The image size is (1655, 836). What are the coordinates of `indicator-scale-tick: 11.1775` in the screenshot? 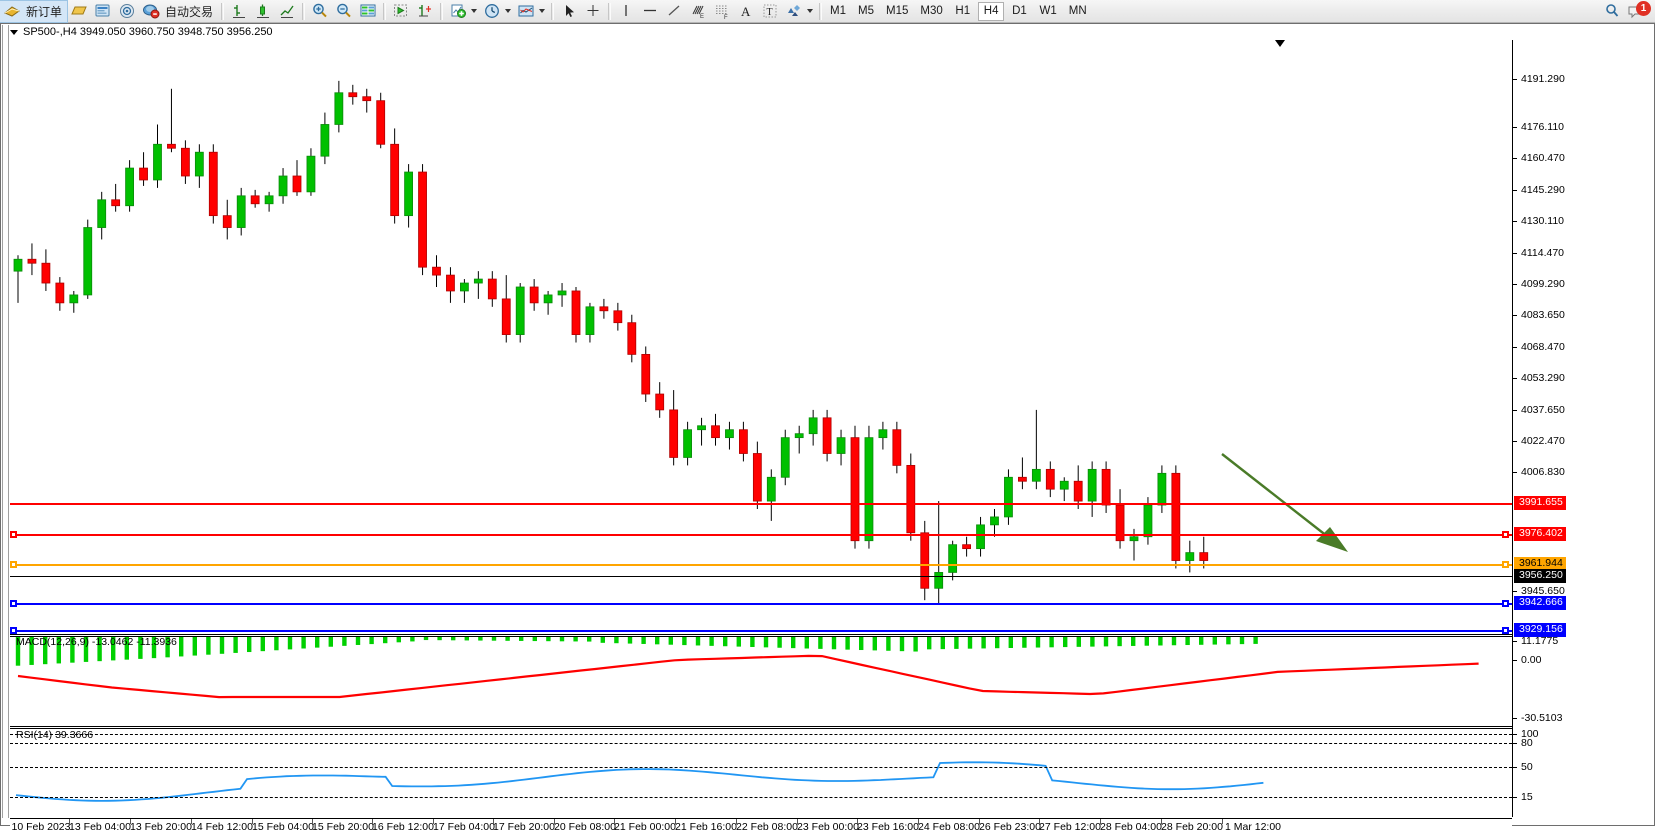 It's located at (1583, 641).